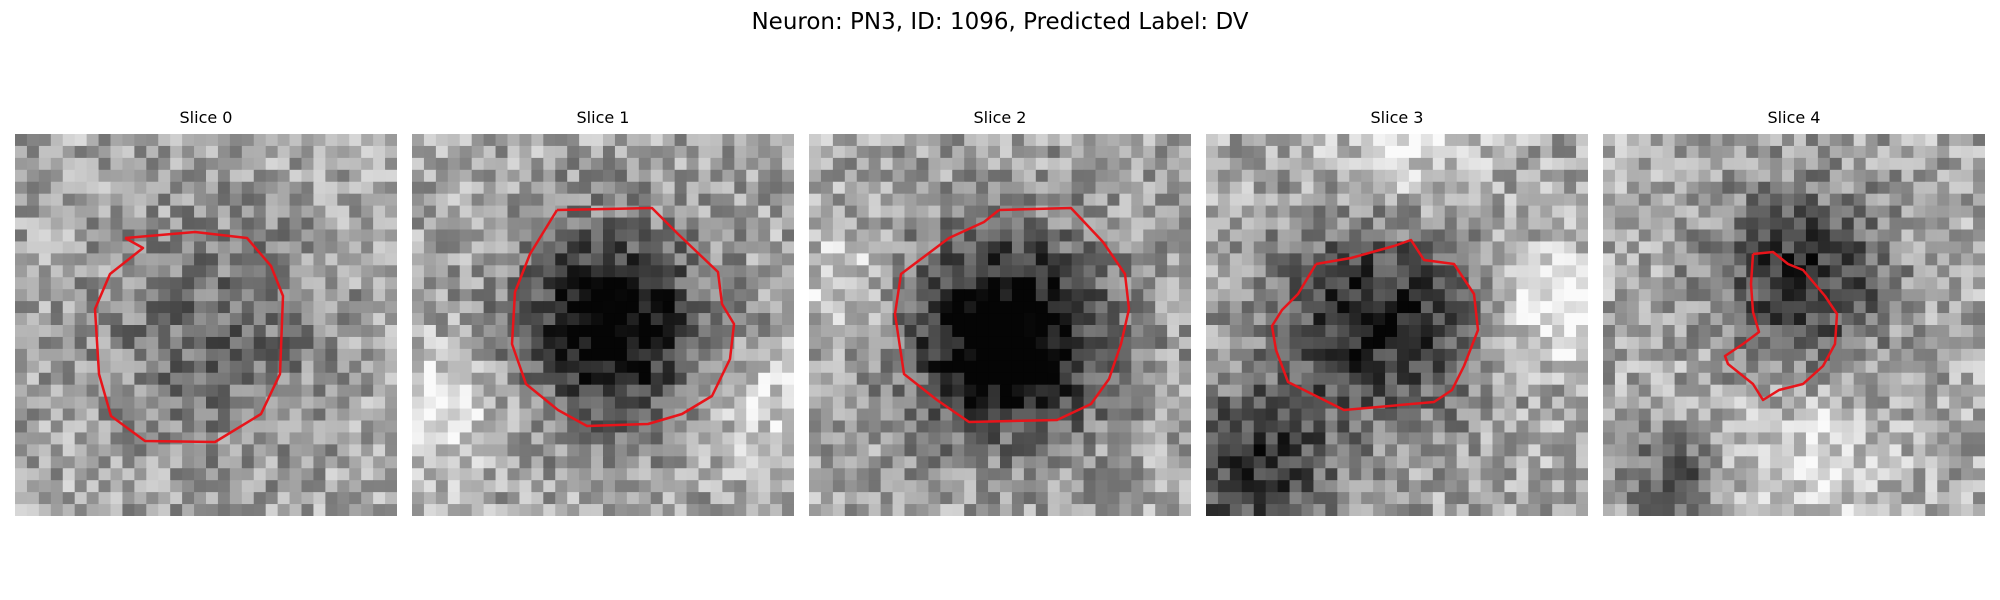 The height and width of the screenshot is (600, 2000). Describe the element at coordinates (1000, 117) in the screenshot. I see `slice-title-2: Slice 2` at that location.